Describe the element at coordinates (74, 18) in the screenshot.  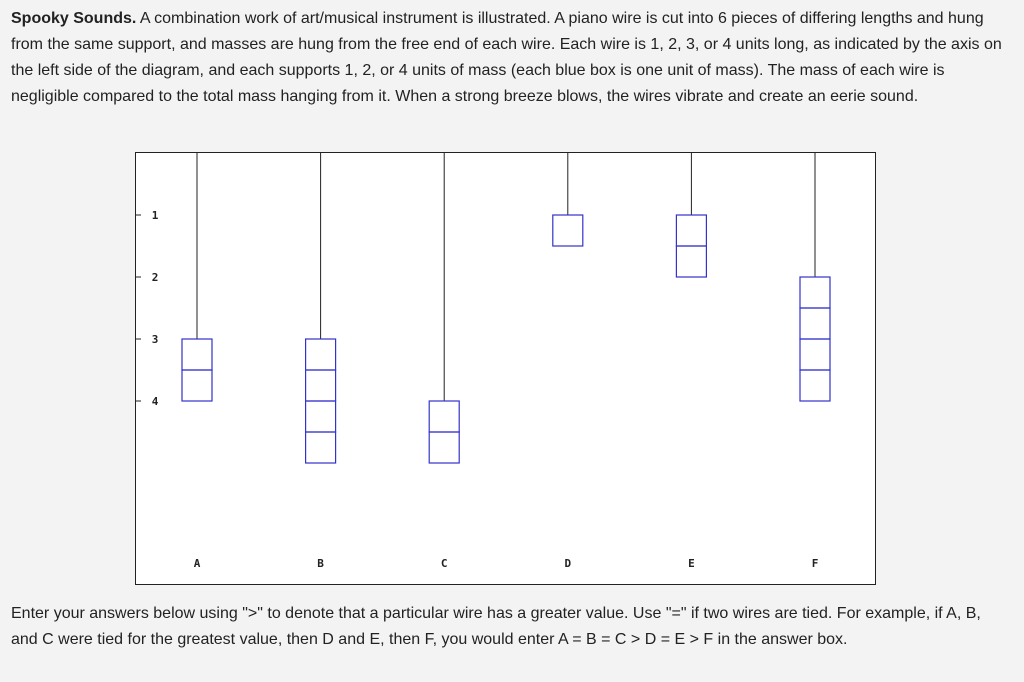
I see `problem-title: Spooky Sounds.` at that location.